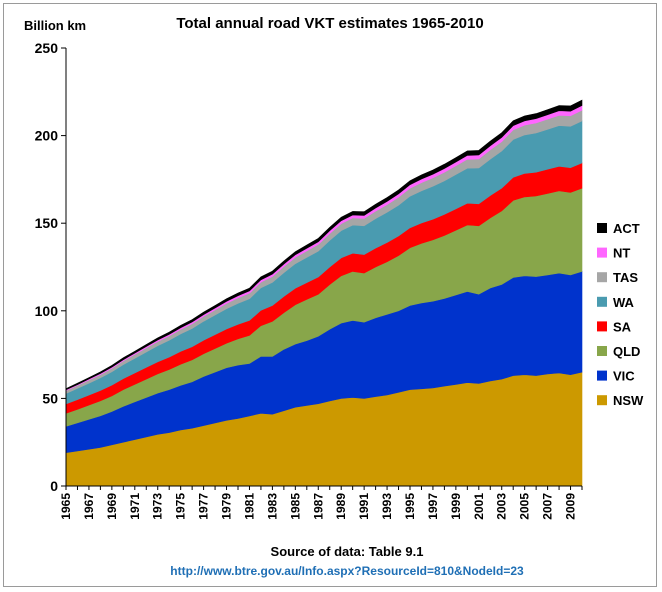  I want to click on legend: ACT NT TAS WA SA QLD VIC NSW, so click(620, 314).